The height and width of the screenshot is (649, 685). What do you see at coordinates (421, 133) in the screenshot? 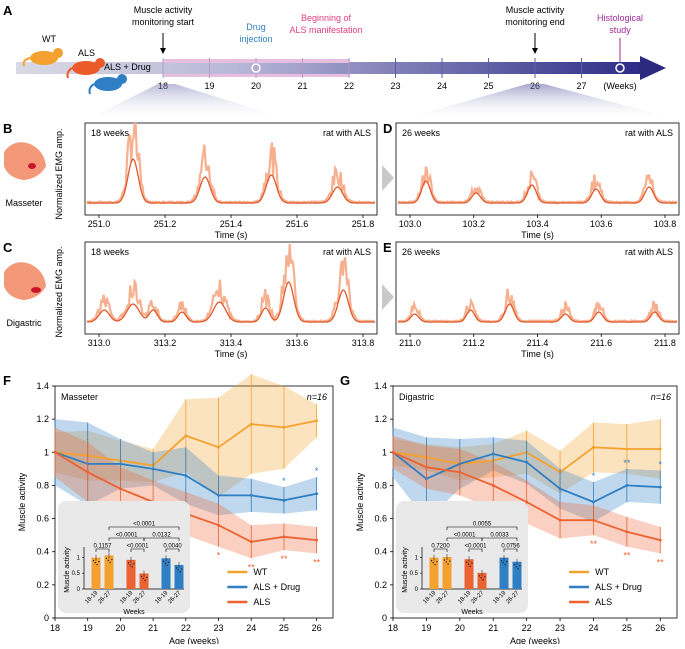
I see `emg-weeks-label: 26 weeks` at bounding box center [421, 133].